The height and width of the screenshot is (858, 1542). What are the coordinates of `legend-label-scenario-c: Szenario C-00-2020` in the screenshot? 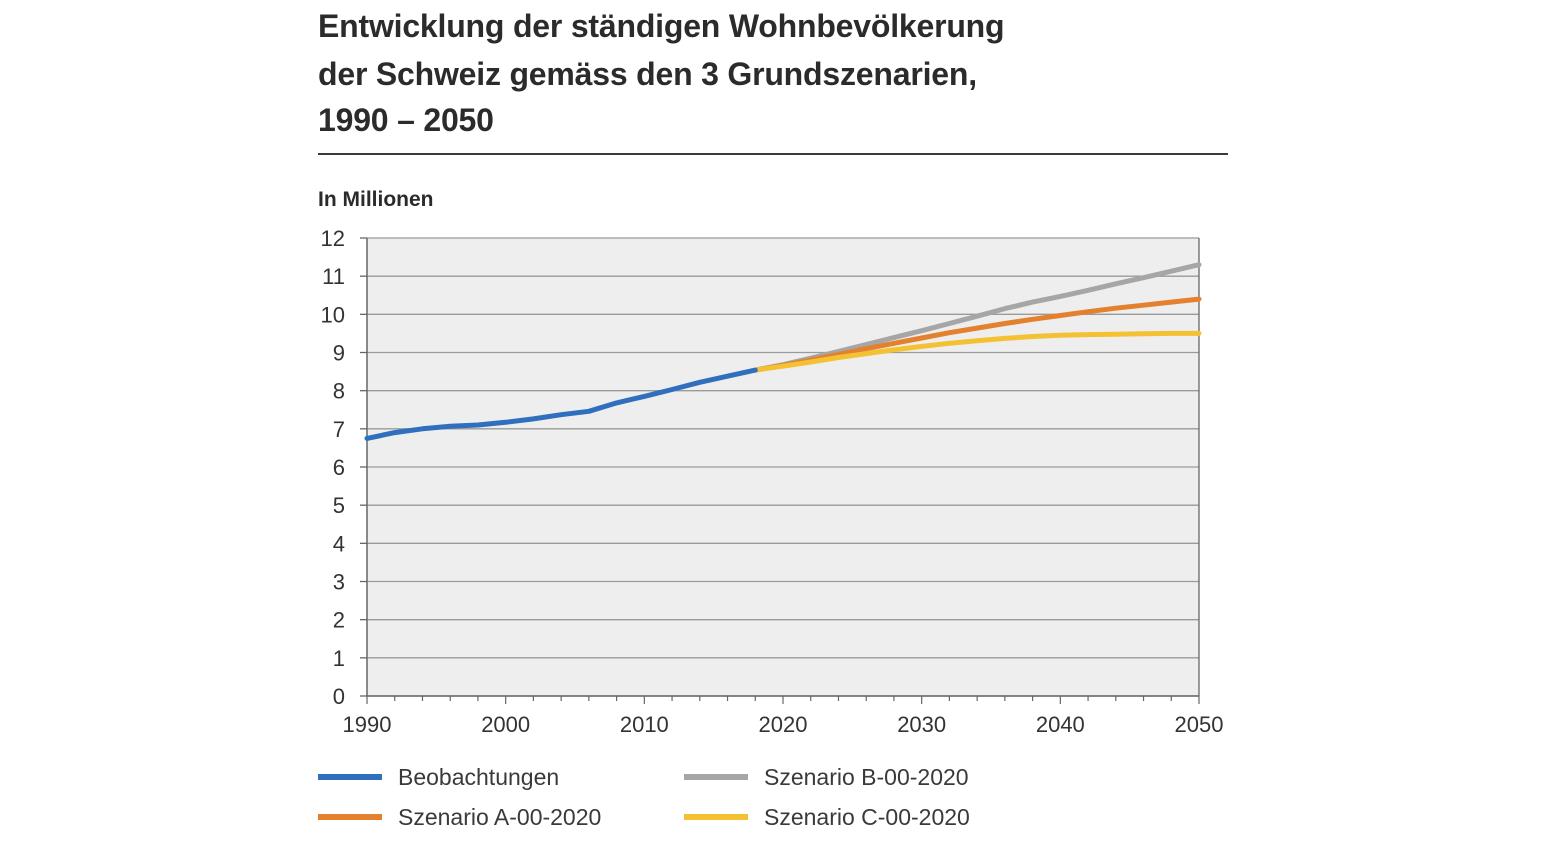 It's located at (867, 816).